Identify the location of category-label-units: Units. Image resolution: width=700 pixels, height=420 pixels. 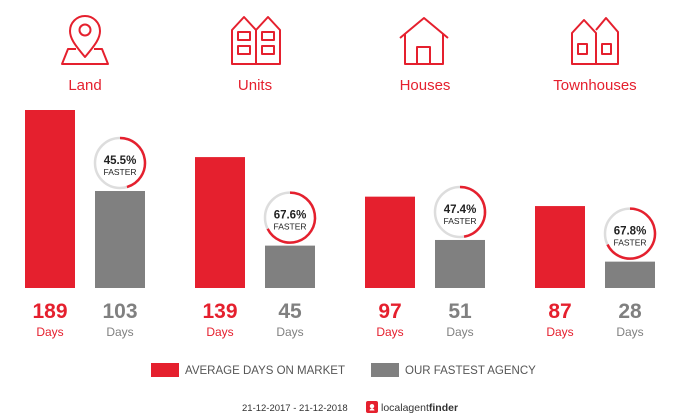
(255, 85).